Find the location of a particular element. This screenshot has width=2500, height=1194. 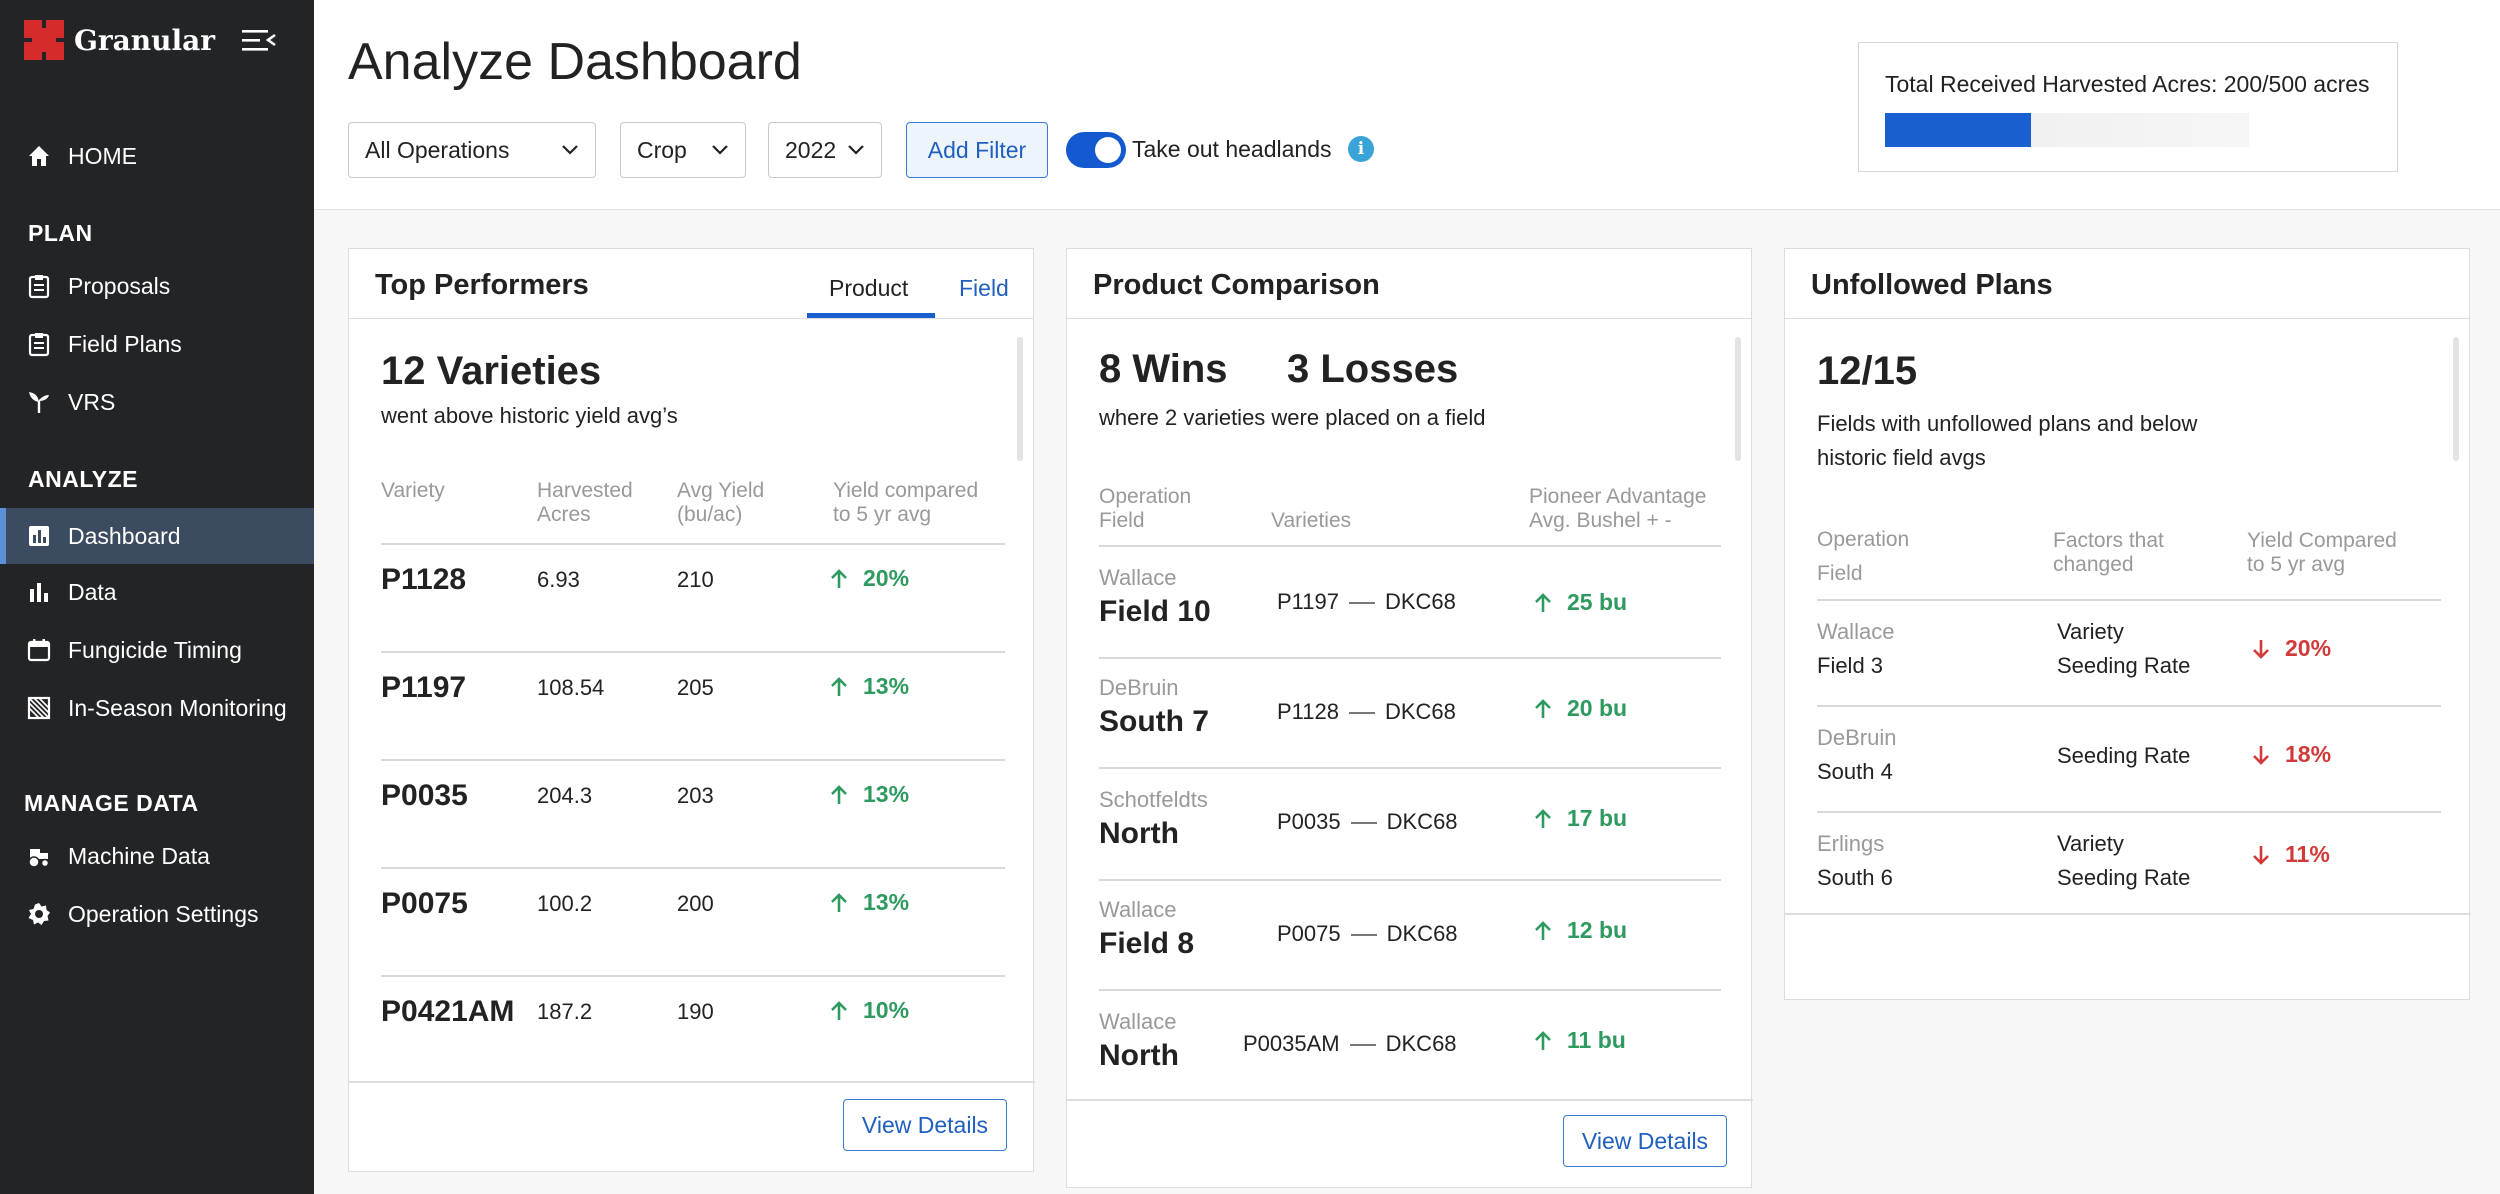

year-select: 2022 is located at coordinates (825, 150).